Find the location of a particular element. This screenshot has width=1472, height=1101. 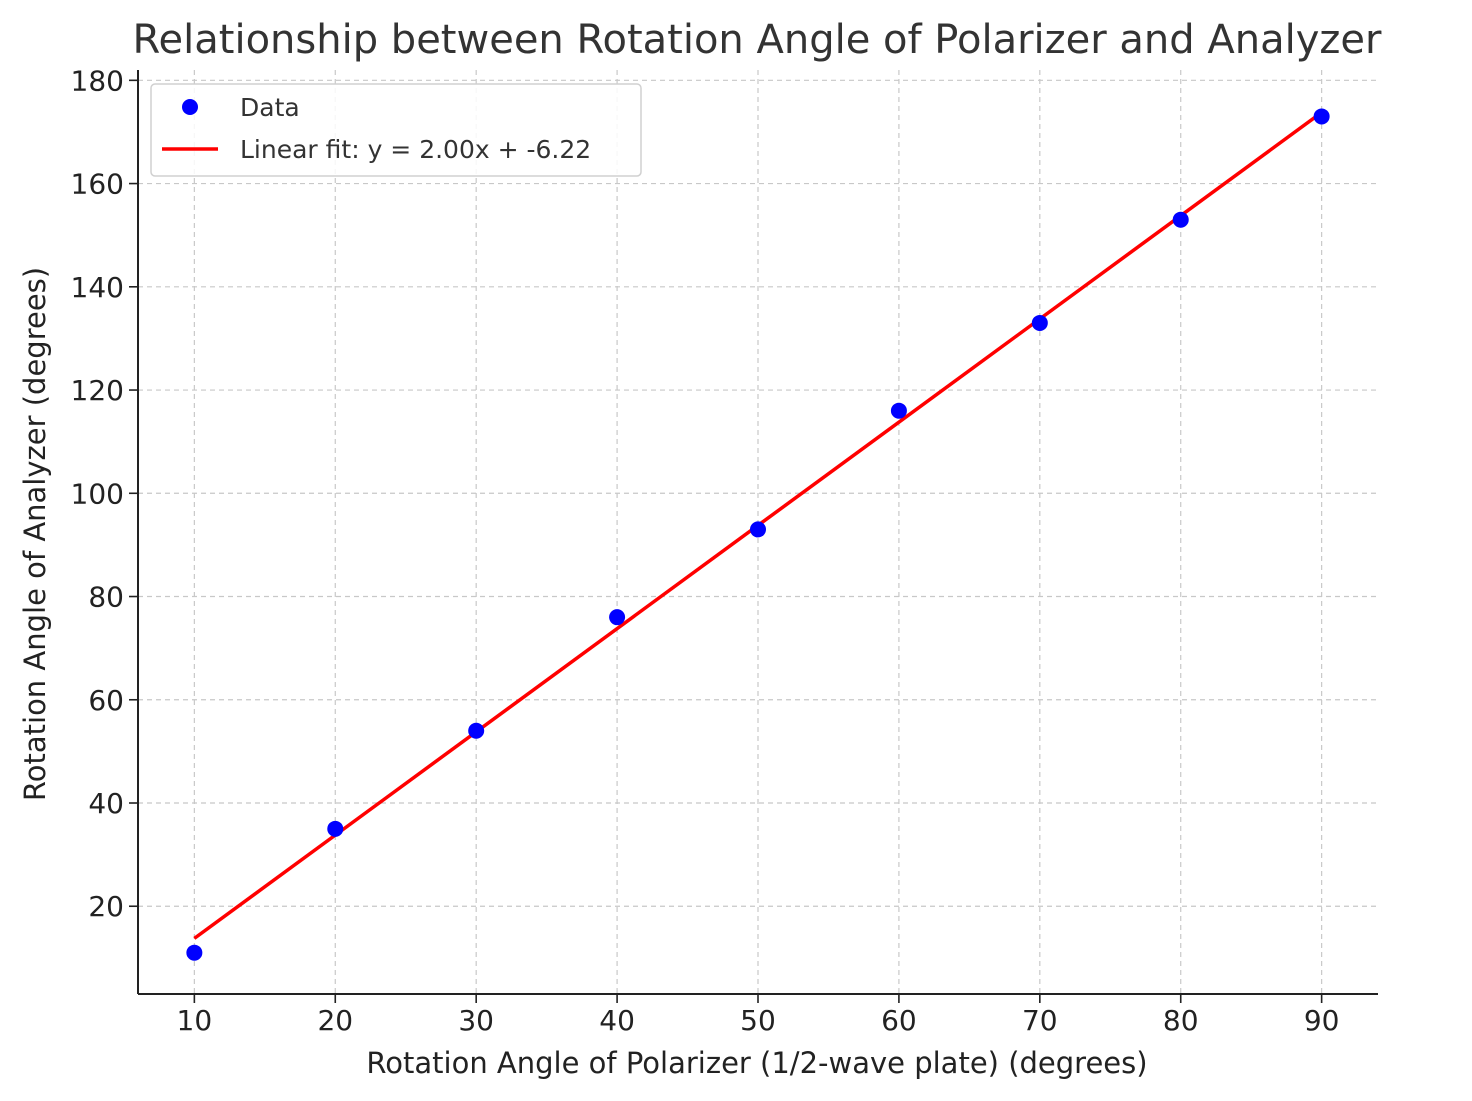

x-tick-label: 30 is located at coordinates (476, 1020).